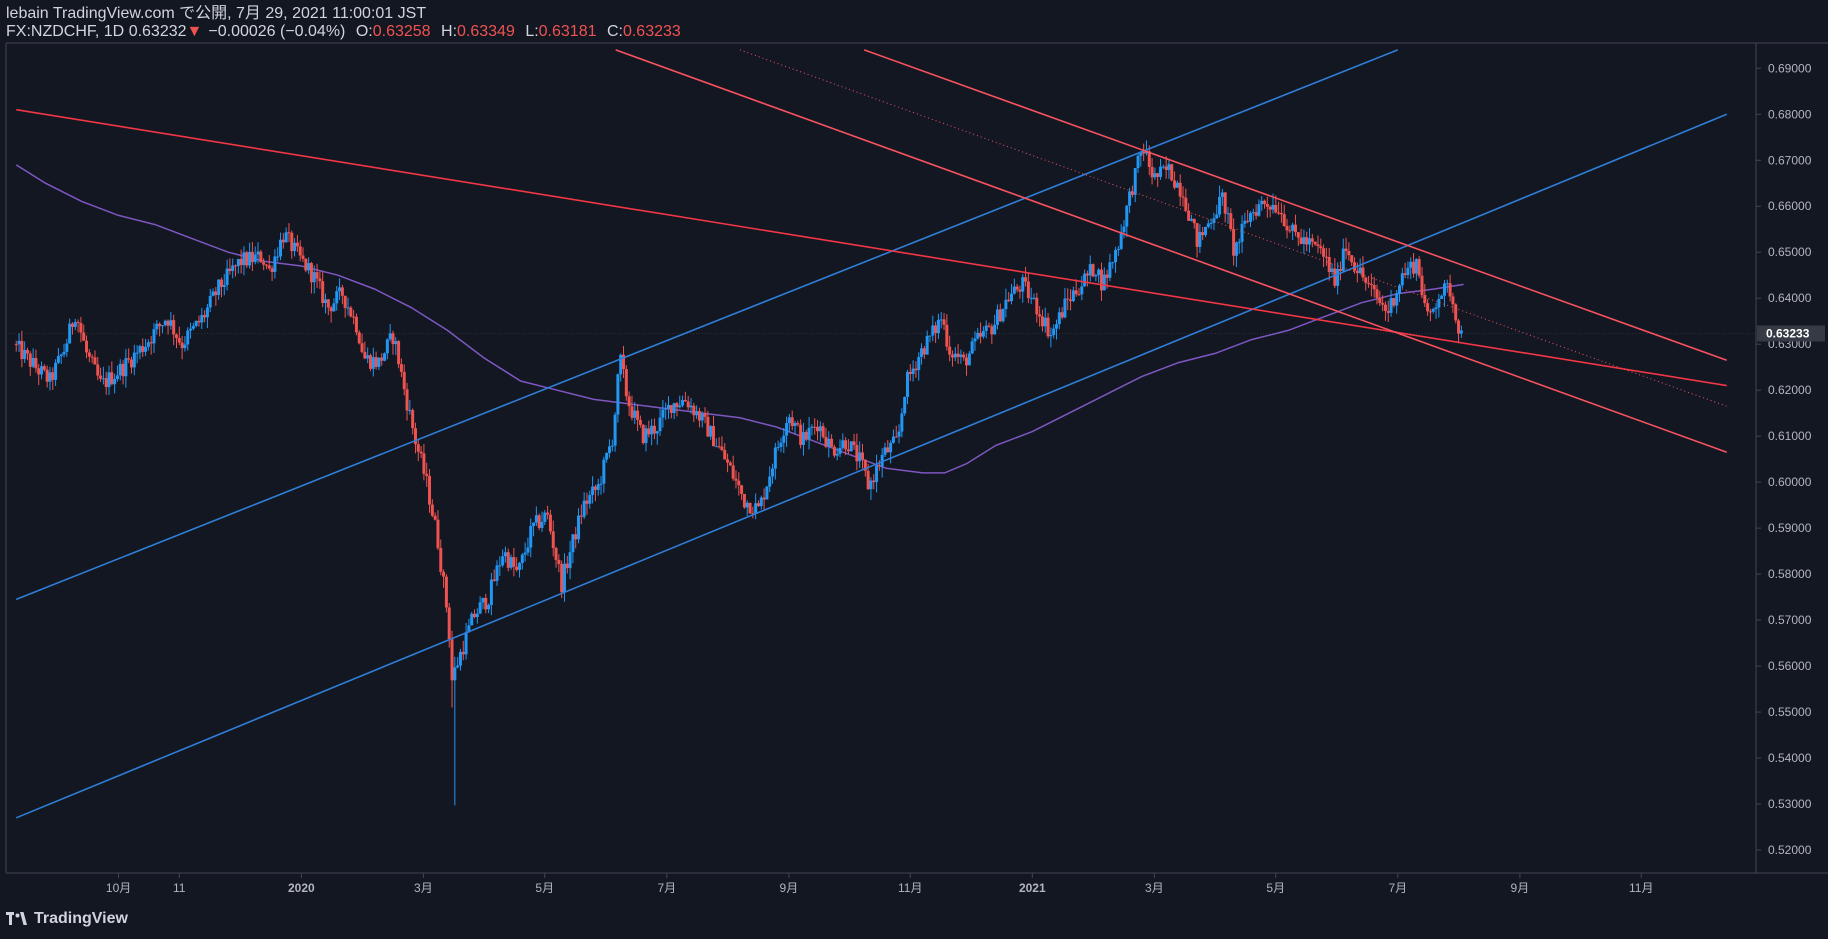 This screenshot has height=939, width=1828. Describe the element at coordinates (1790, 482) in the screenshot. I see `y-tick-label: 0.60000` at that location.